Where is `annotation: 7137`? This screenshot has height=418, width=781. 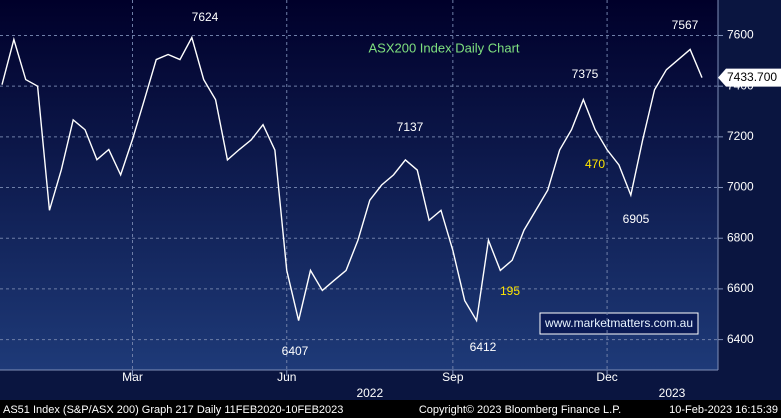 annotation: 7137 is located at coordinates (410, 127).